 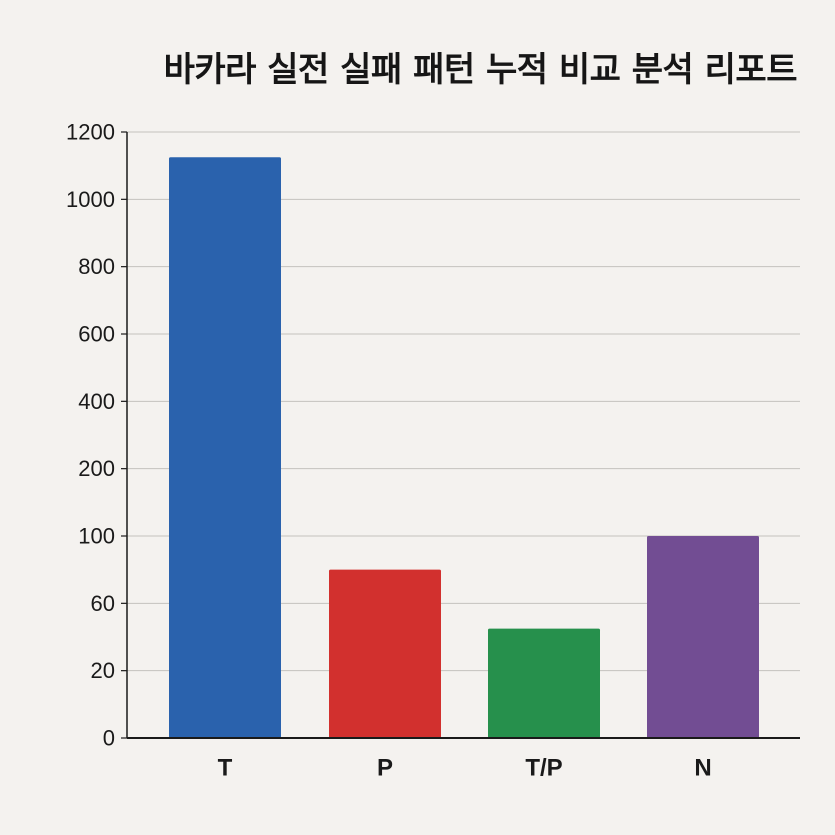 What do you see at coordinates (109, 738) in the screenshot?
I see `y-tick-label: 0` at bounding box center [109, 738].